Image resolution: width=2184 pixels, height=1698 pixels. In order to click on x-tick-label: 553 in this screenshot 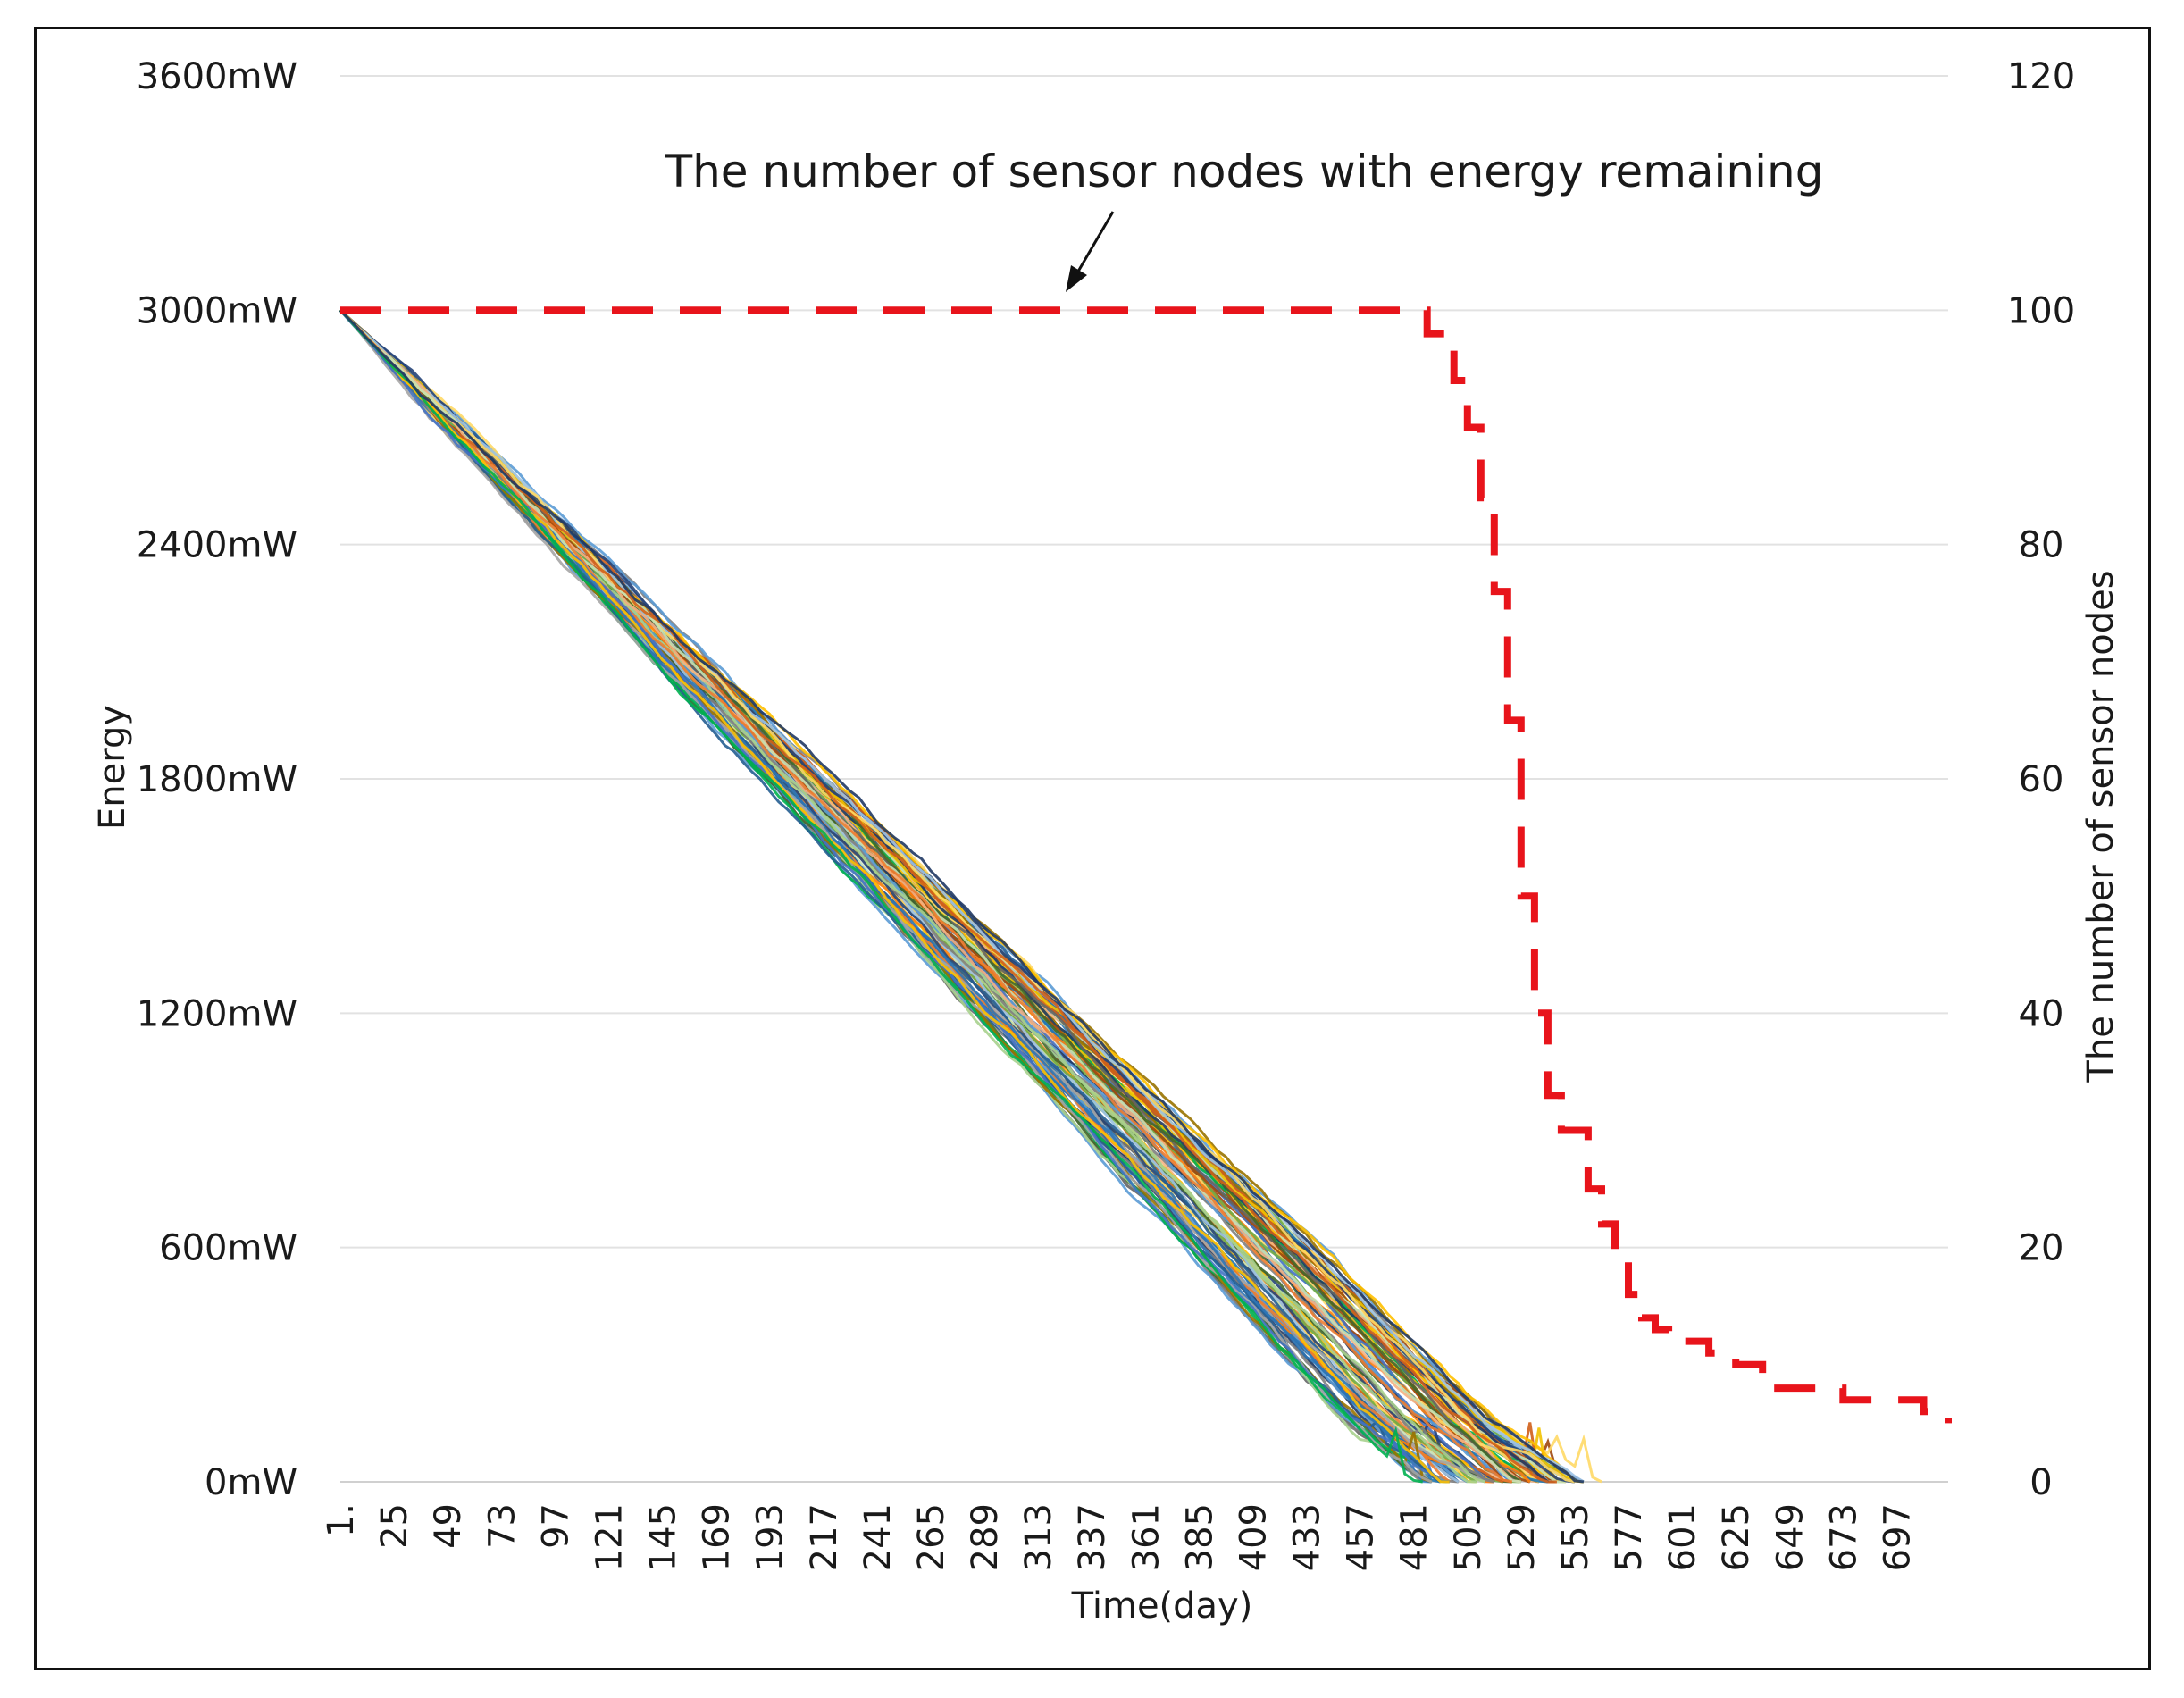, I will do `click(1575, 1537)`.